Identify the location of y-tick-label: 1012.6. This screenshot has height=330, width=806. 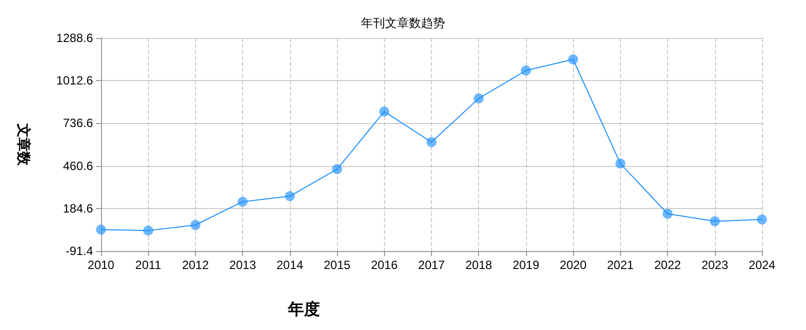
(75, 81).